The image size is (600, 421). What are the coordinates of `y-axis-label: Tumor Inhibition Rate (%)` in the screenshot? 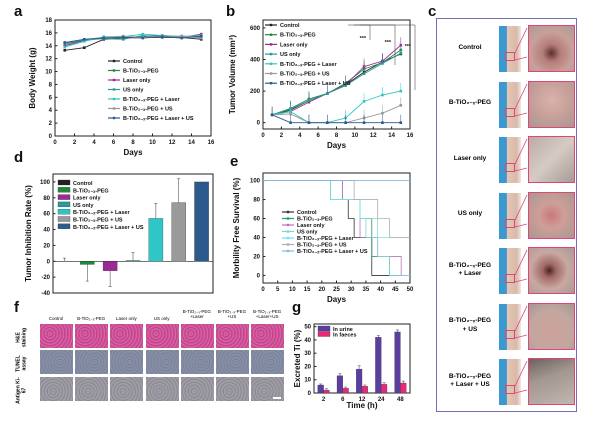 It's located at (28, 233).